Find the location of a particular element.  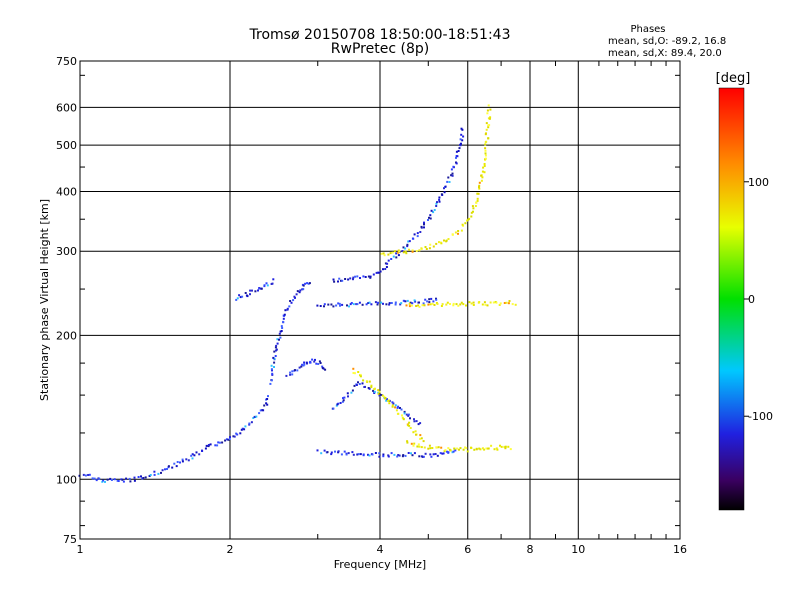

y-tick-label: 200 is located at coordinates (66, 335).